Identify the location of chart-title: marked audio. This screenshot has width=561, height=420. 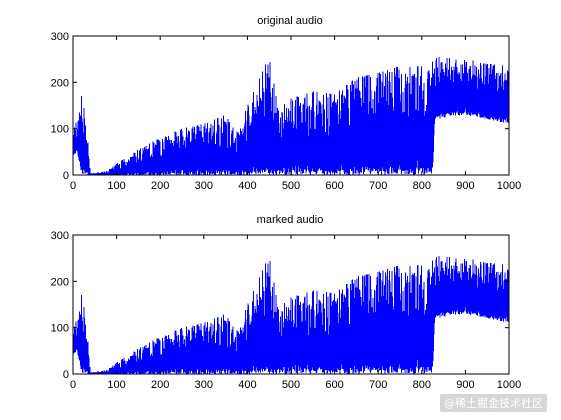
(290, 220).